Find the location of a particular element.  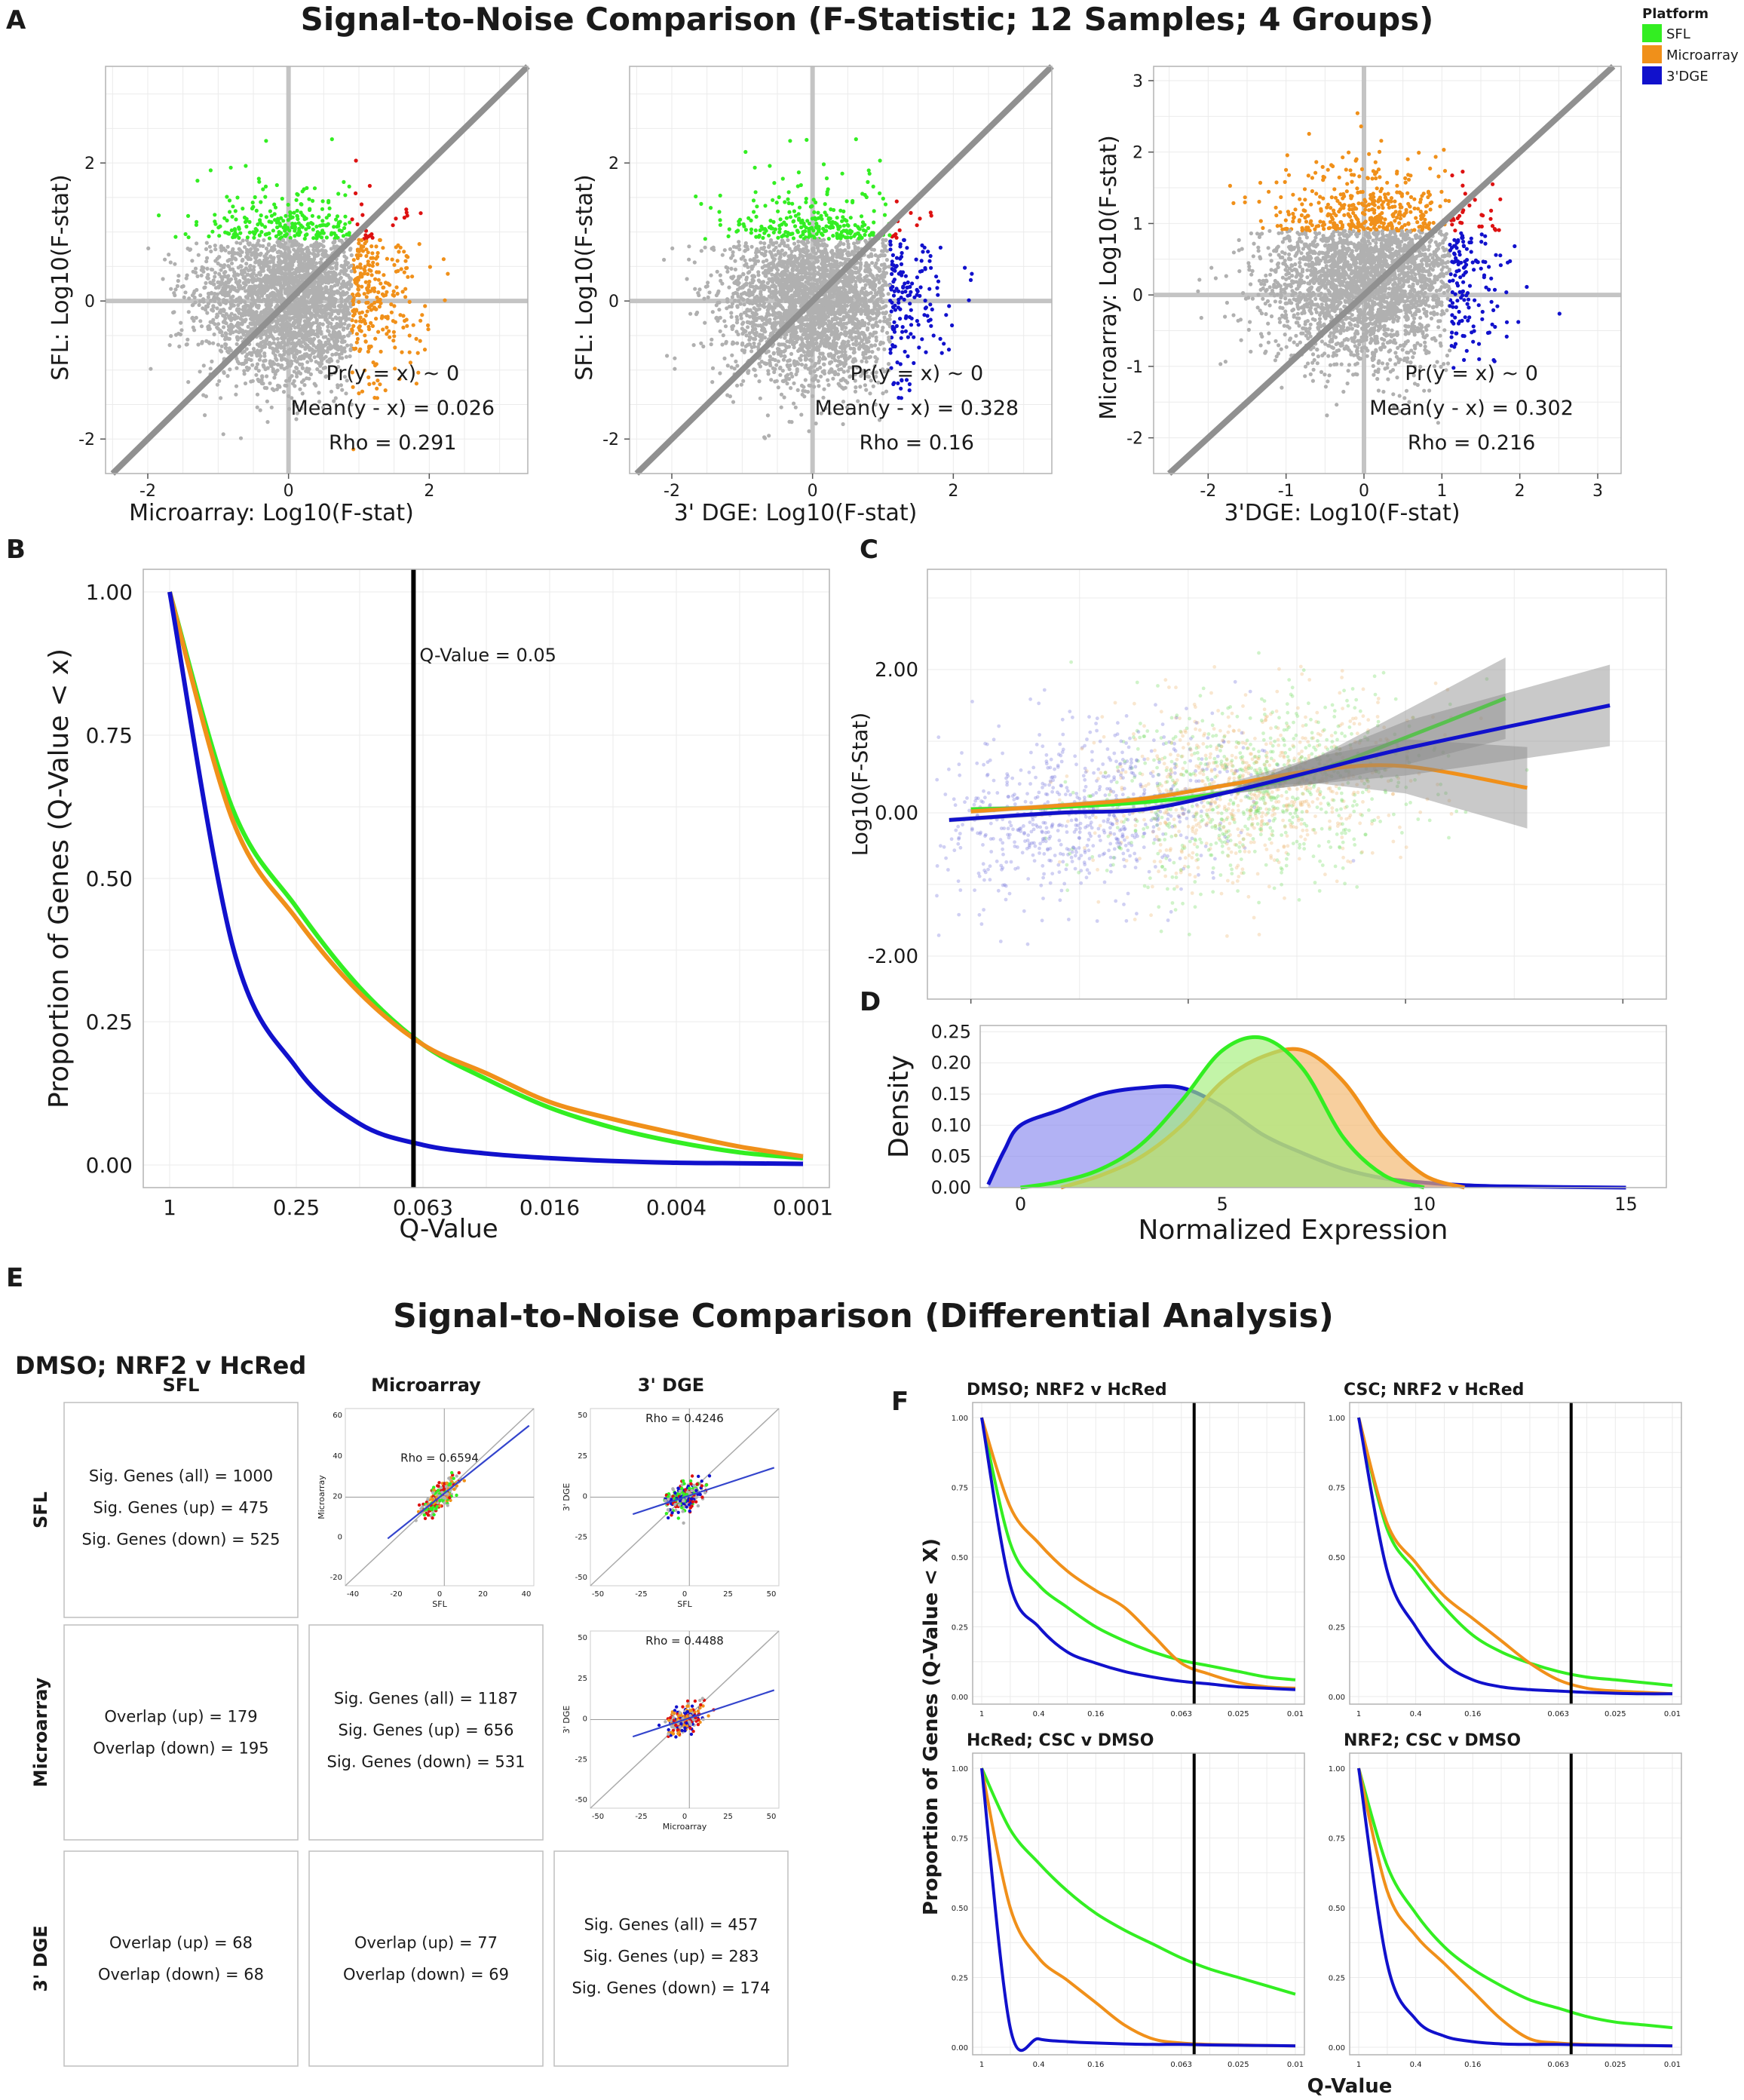

panel-label-a: A is located at coordinates (16, 20).